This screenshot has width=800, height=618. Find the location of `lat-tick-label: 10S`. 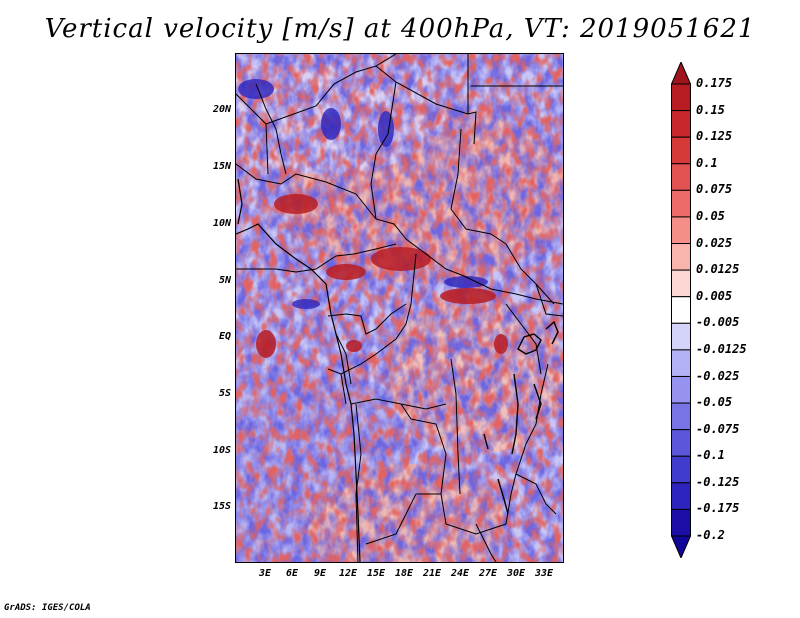

lat-tick-label: 10S is located at coordinates (221, 450).